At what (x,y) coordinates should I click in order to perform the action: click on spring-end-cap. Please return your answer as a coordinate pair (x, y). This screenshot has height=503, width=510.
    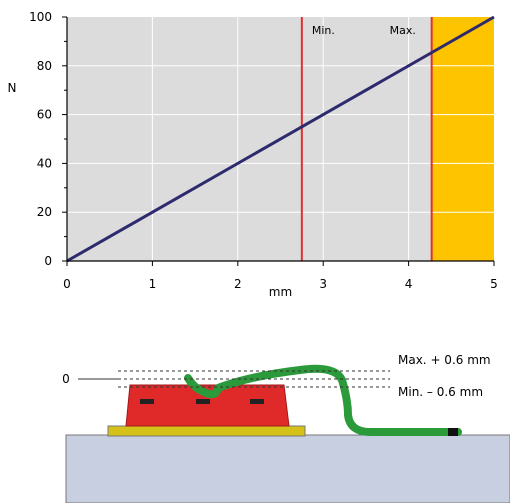
    Looking at the image, I should click on (453, 432).